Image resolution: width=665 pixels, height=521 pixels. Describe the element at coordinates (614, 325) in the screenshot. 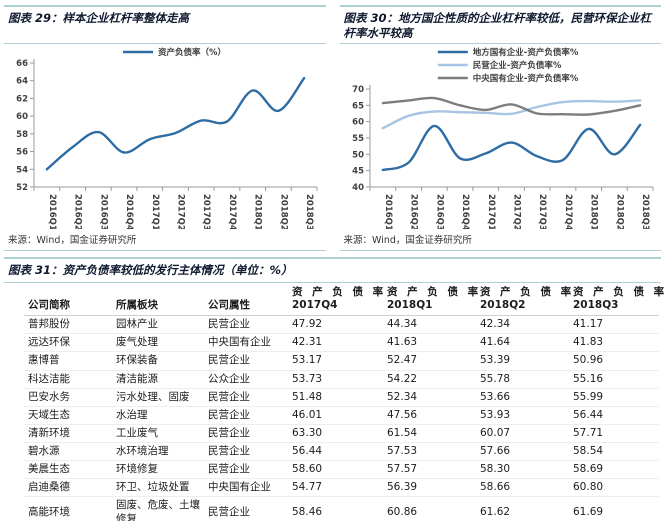

I see `ratio-2018q3: 41.17` at that location.